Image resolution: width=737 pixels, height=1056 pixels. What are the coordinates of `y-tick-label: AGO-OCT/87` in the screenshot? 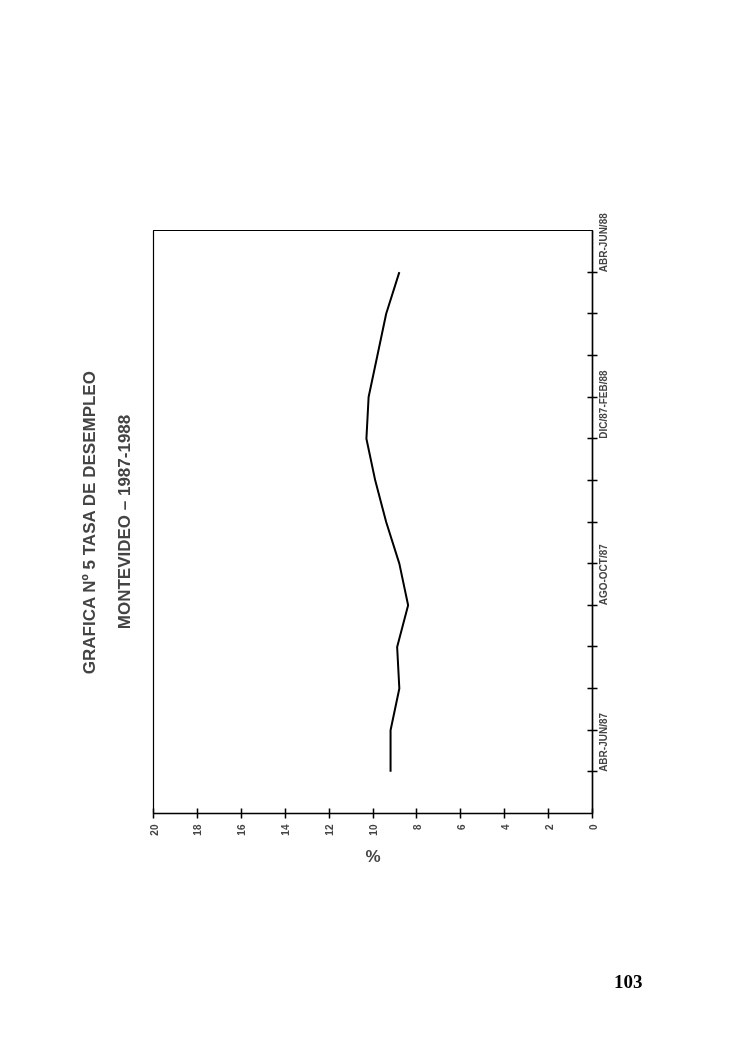 It's located at (603, 574).